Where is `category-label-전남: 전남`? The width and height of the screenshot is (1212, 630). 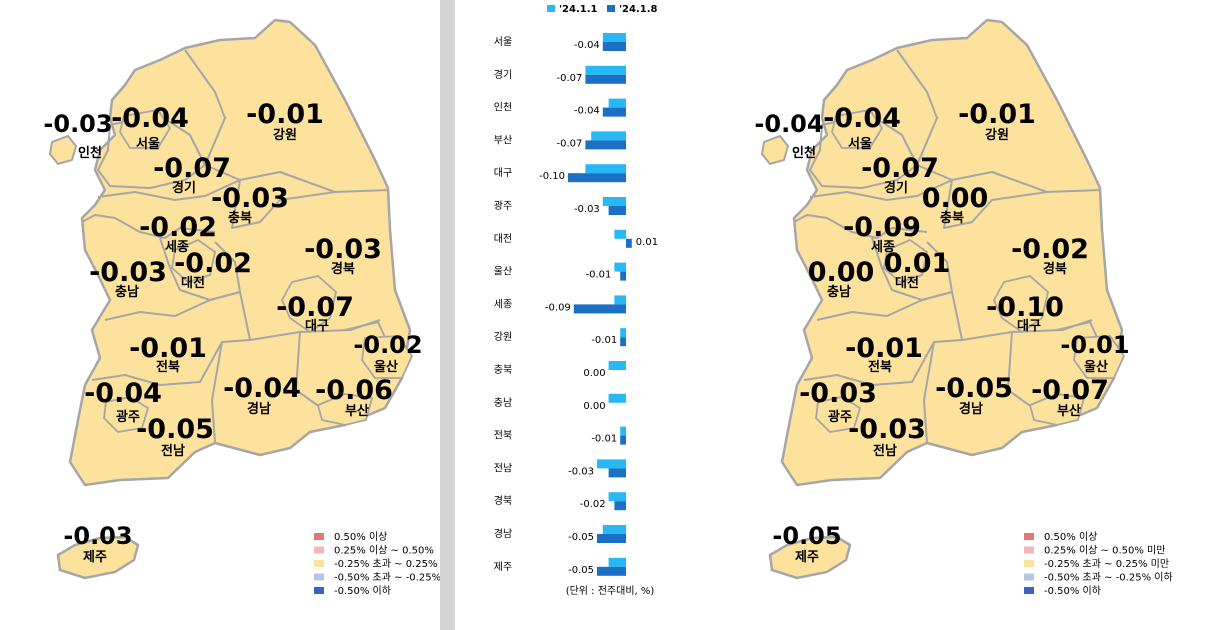 category-label-전남: 전남 is located at coordinates (503, 468).